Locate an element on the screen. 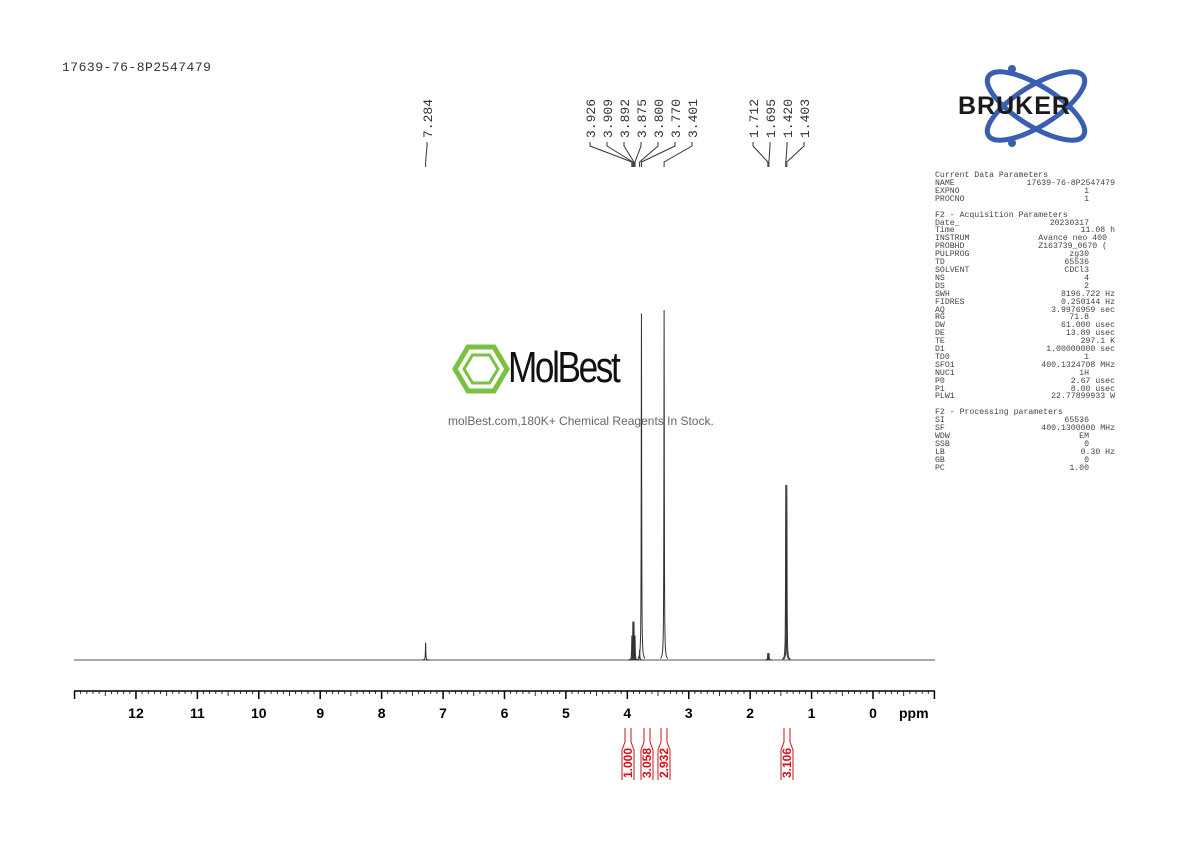 Image resolution: width=1190 pixels, height=842 pixels. parameter-value: 3.9976959 sec is located at coordinates (1083, 310).